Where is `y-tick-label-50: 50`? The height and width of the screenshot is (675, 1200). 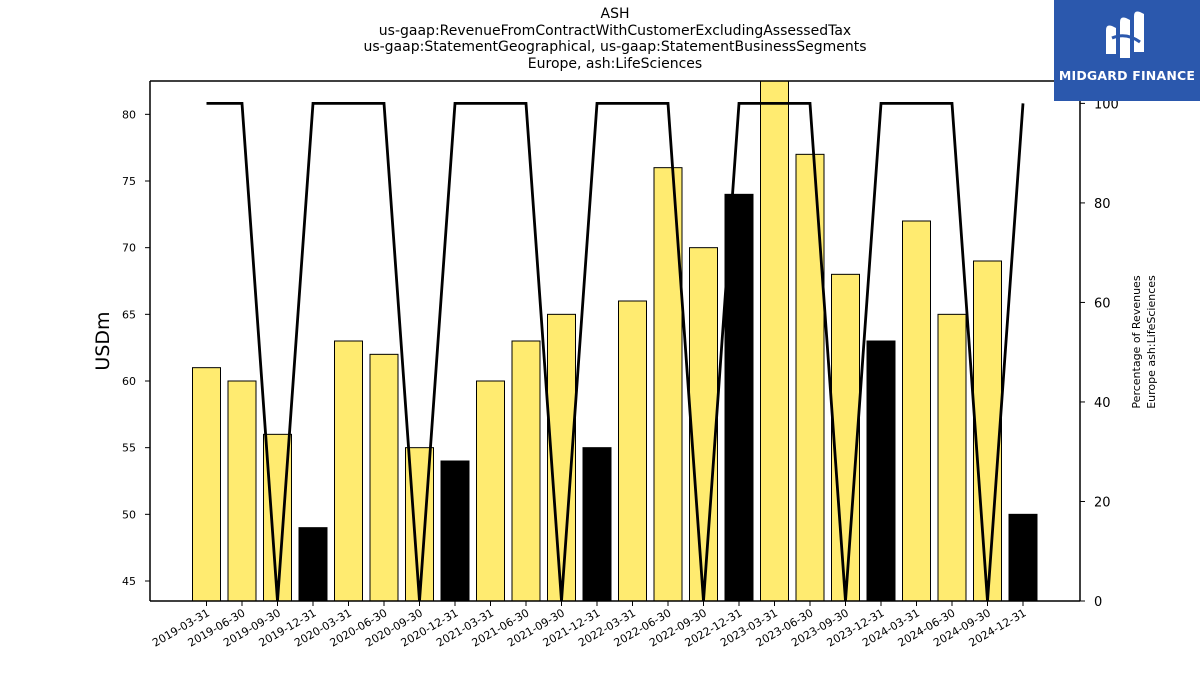 y-tick-label-50: 50 is located at coordinates (129, 514).